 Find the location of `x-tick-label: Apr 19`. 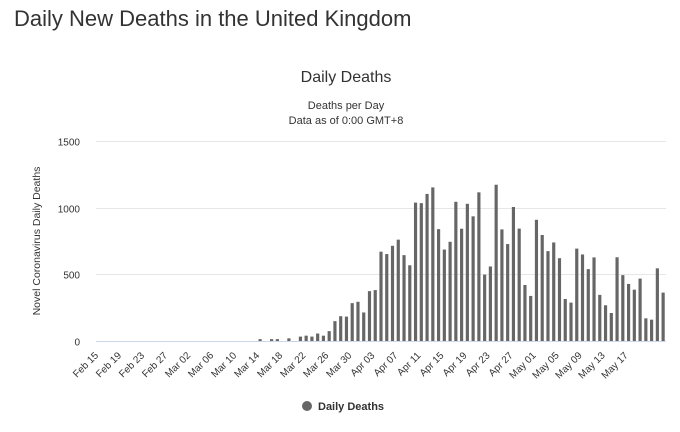

x-tick-label: Apr 19 is located at coordinates (455, 364).